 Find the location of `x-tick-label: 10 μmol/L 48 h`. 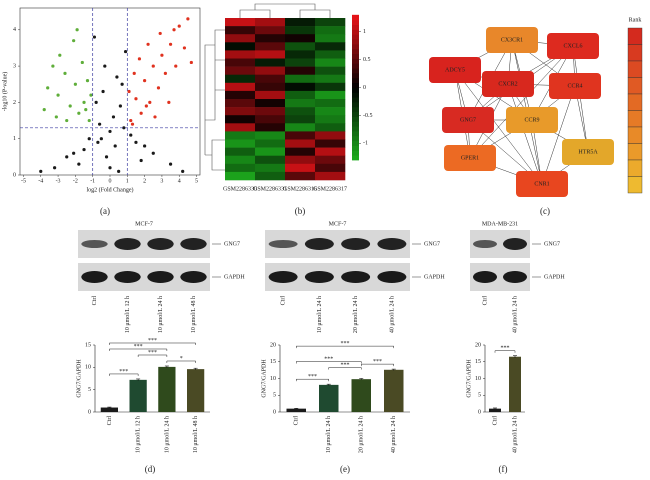

x-tick-label: 10 μmol/L 48 h is located at coordinates (196, 434).